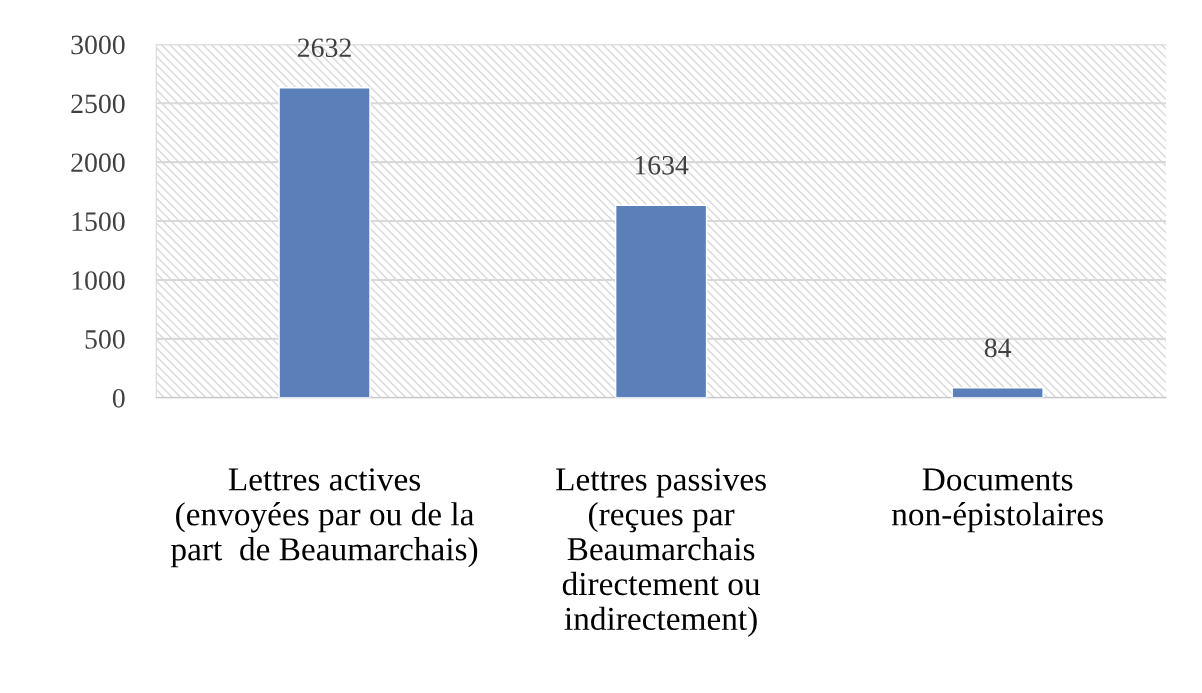  I want to click on data-label: 84, so click(998, 348).